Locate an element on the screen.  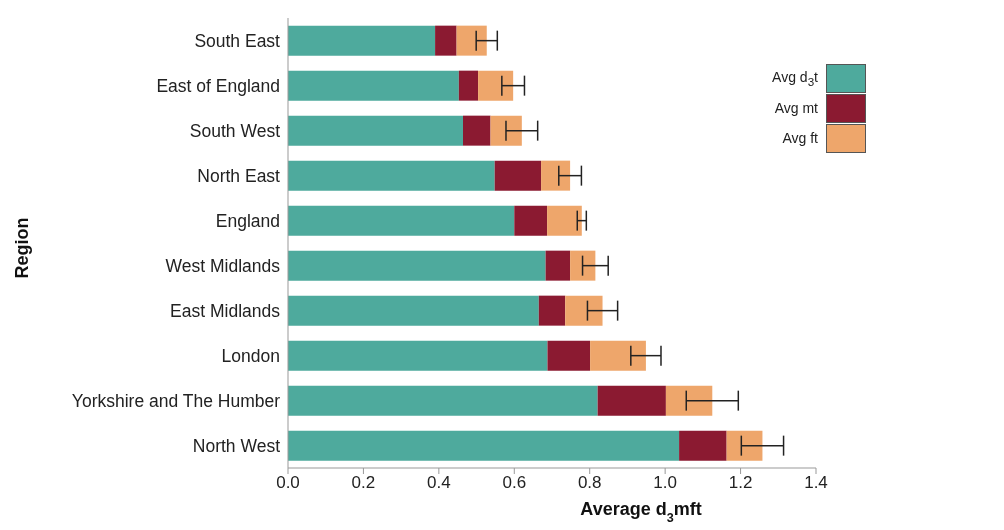
x-axis-title: Average d$_{3}$mft is located at coordinates (641, 512).